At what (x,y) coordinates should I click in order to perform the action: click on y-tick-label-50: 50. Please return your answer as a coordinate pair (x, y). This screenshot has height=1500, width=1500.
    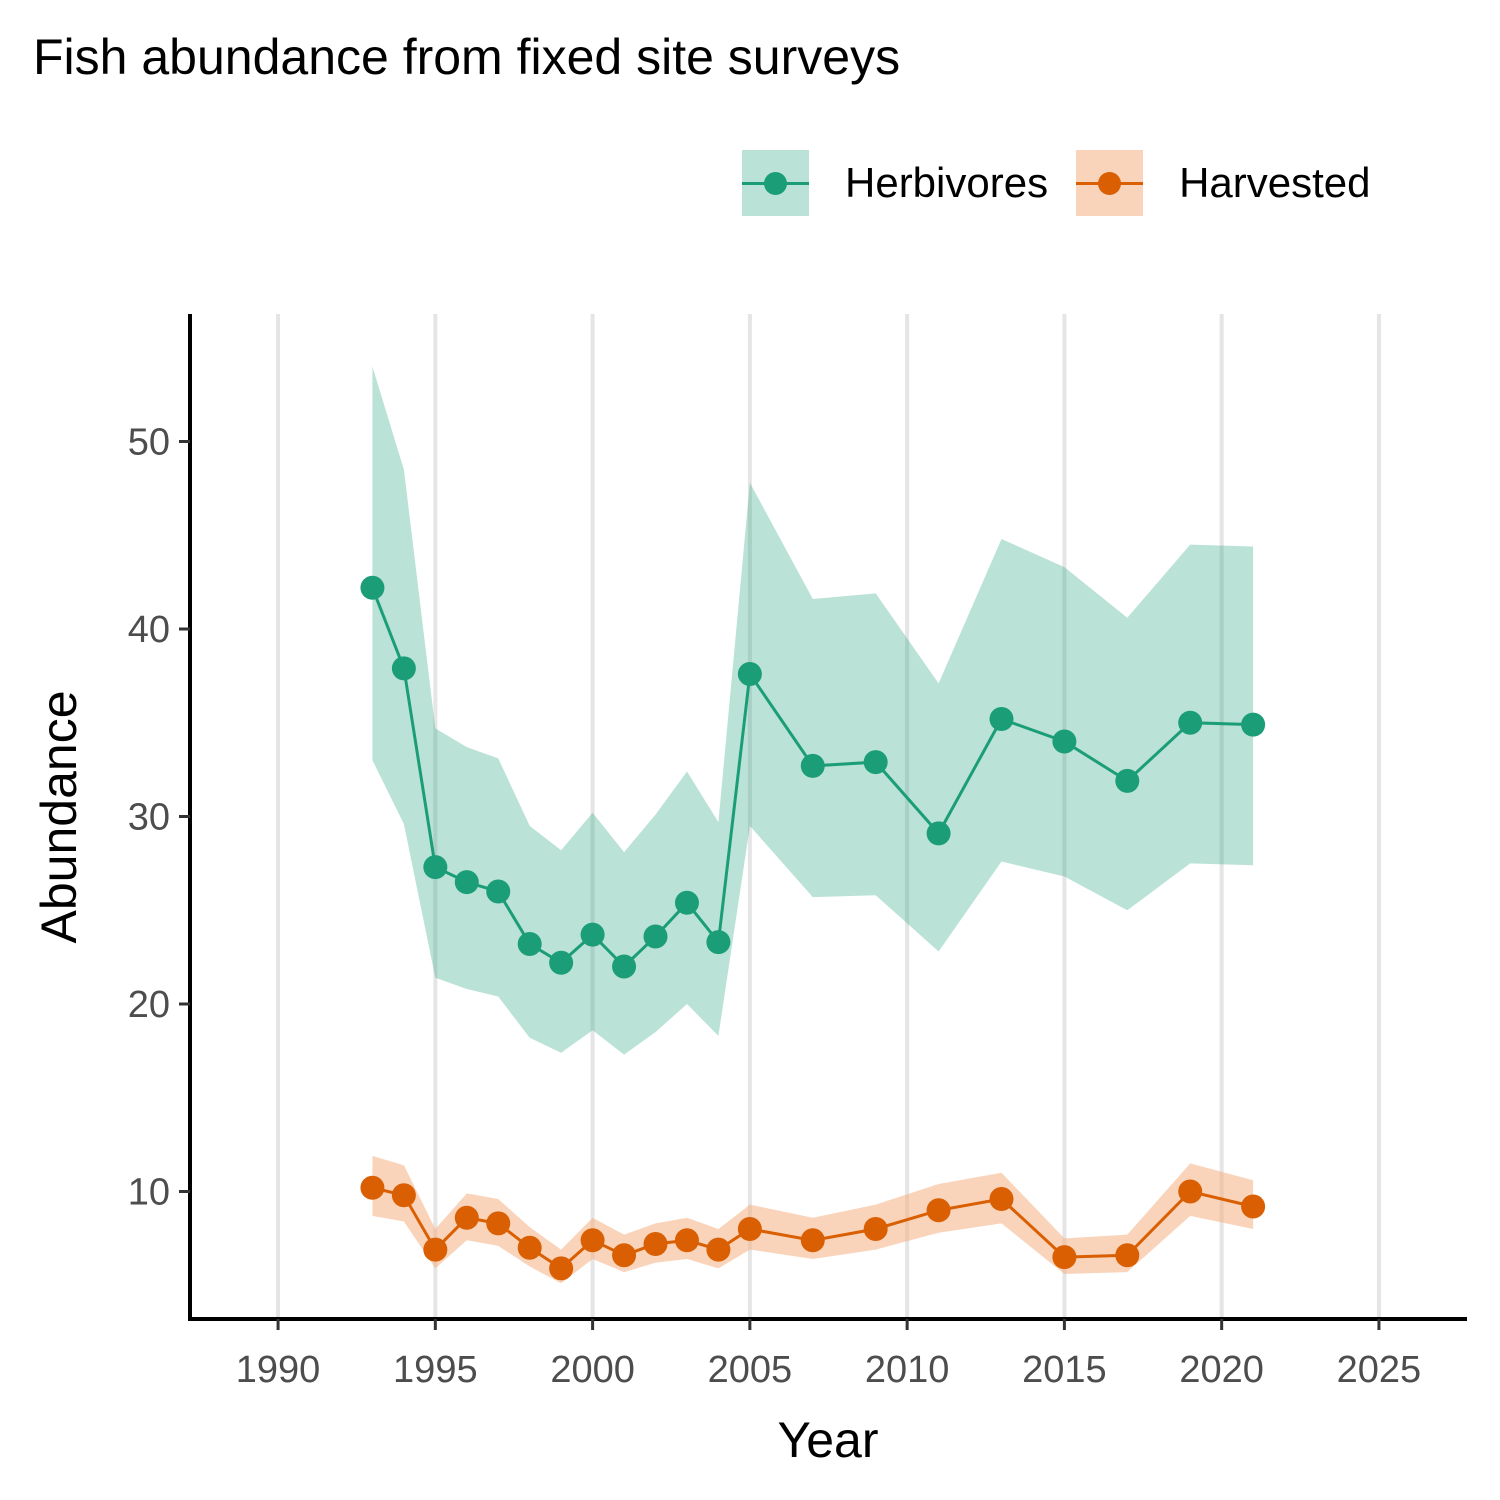
    Looking at the image, I should click on (149, 443).